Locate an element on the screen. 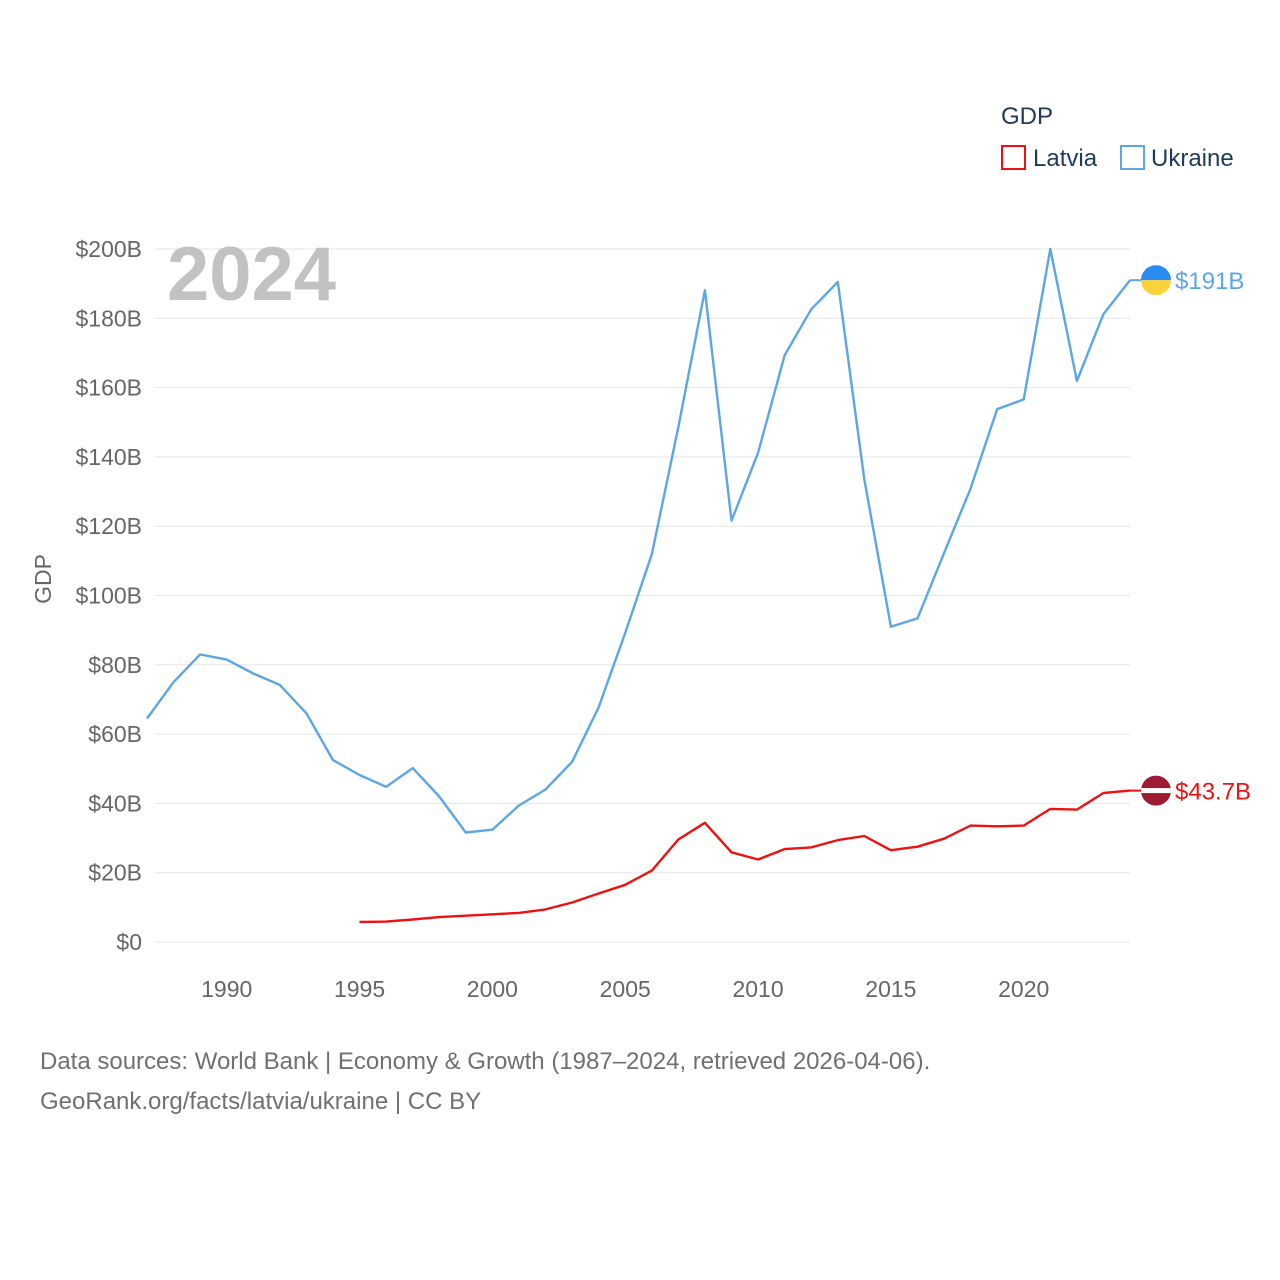 The height and width of the screenshot is (1280, 1280). y-tick-label: $140B is located at coordinates (108, 457).